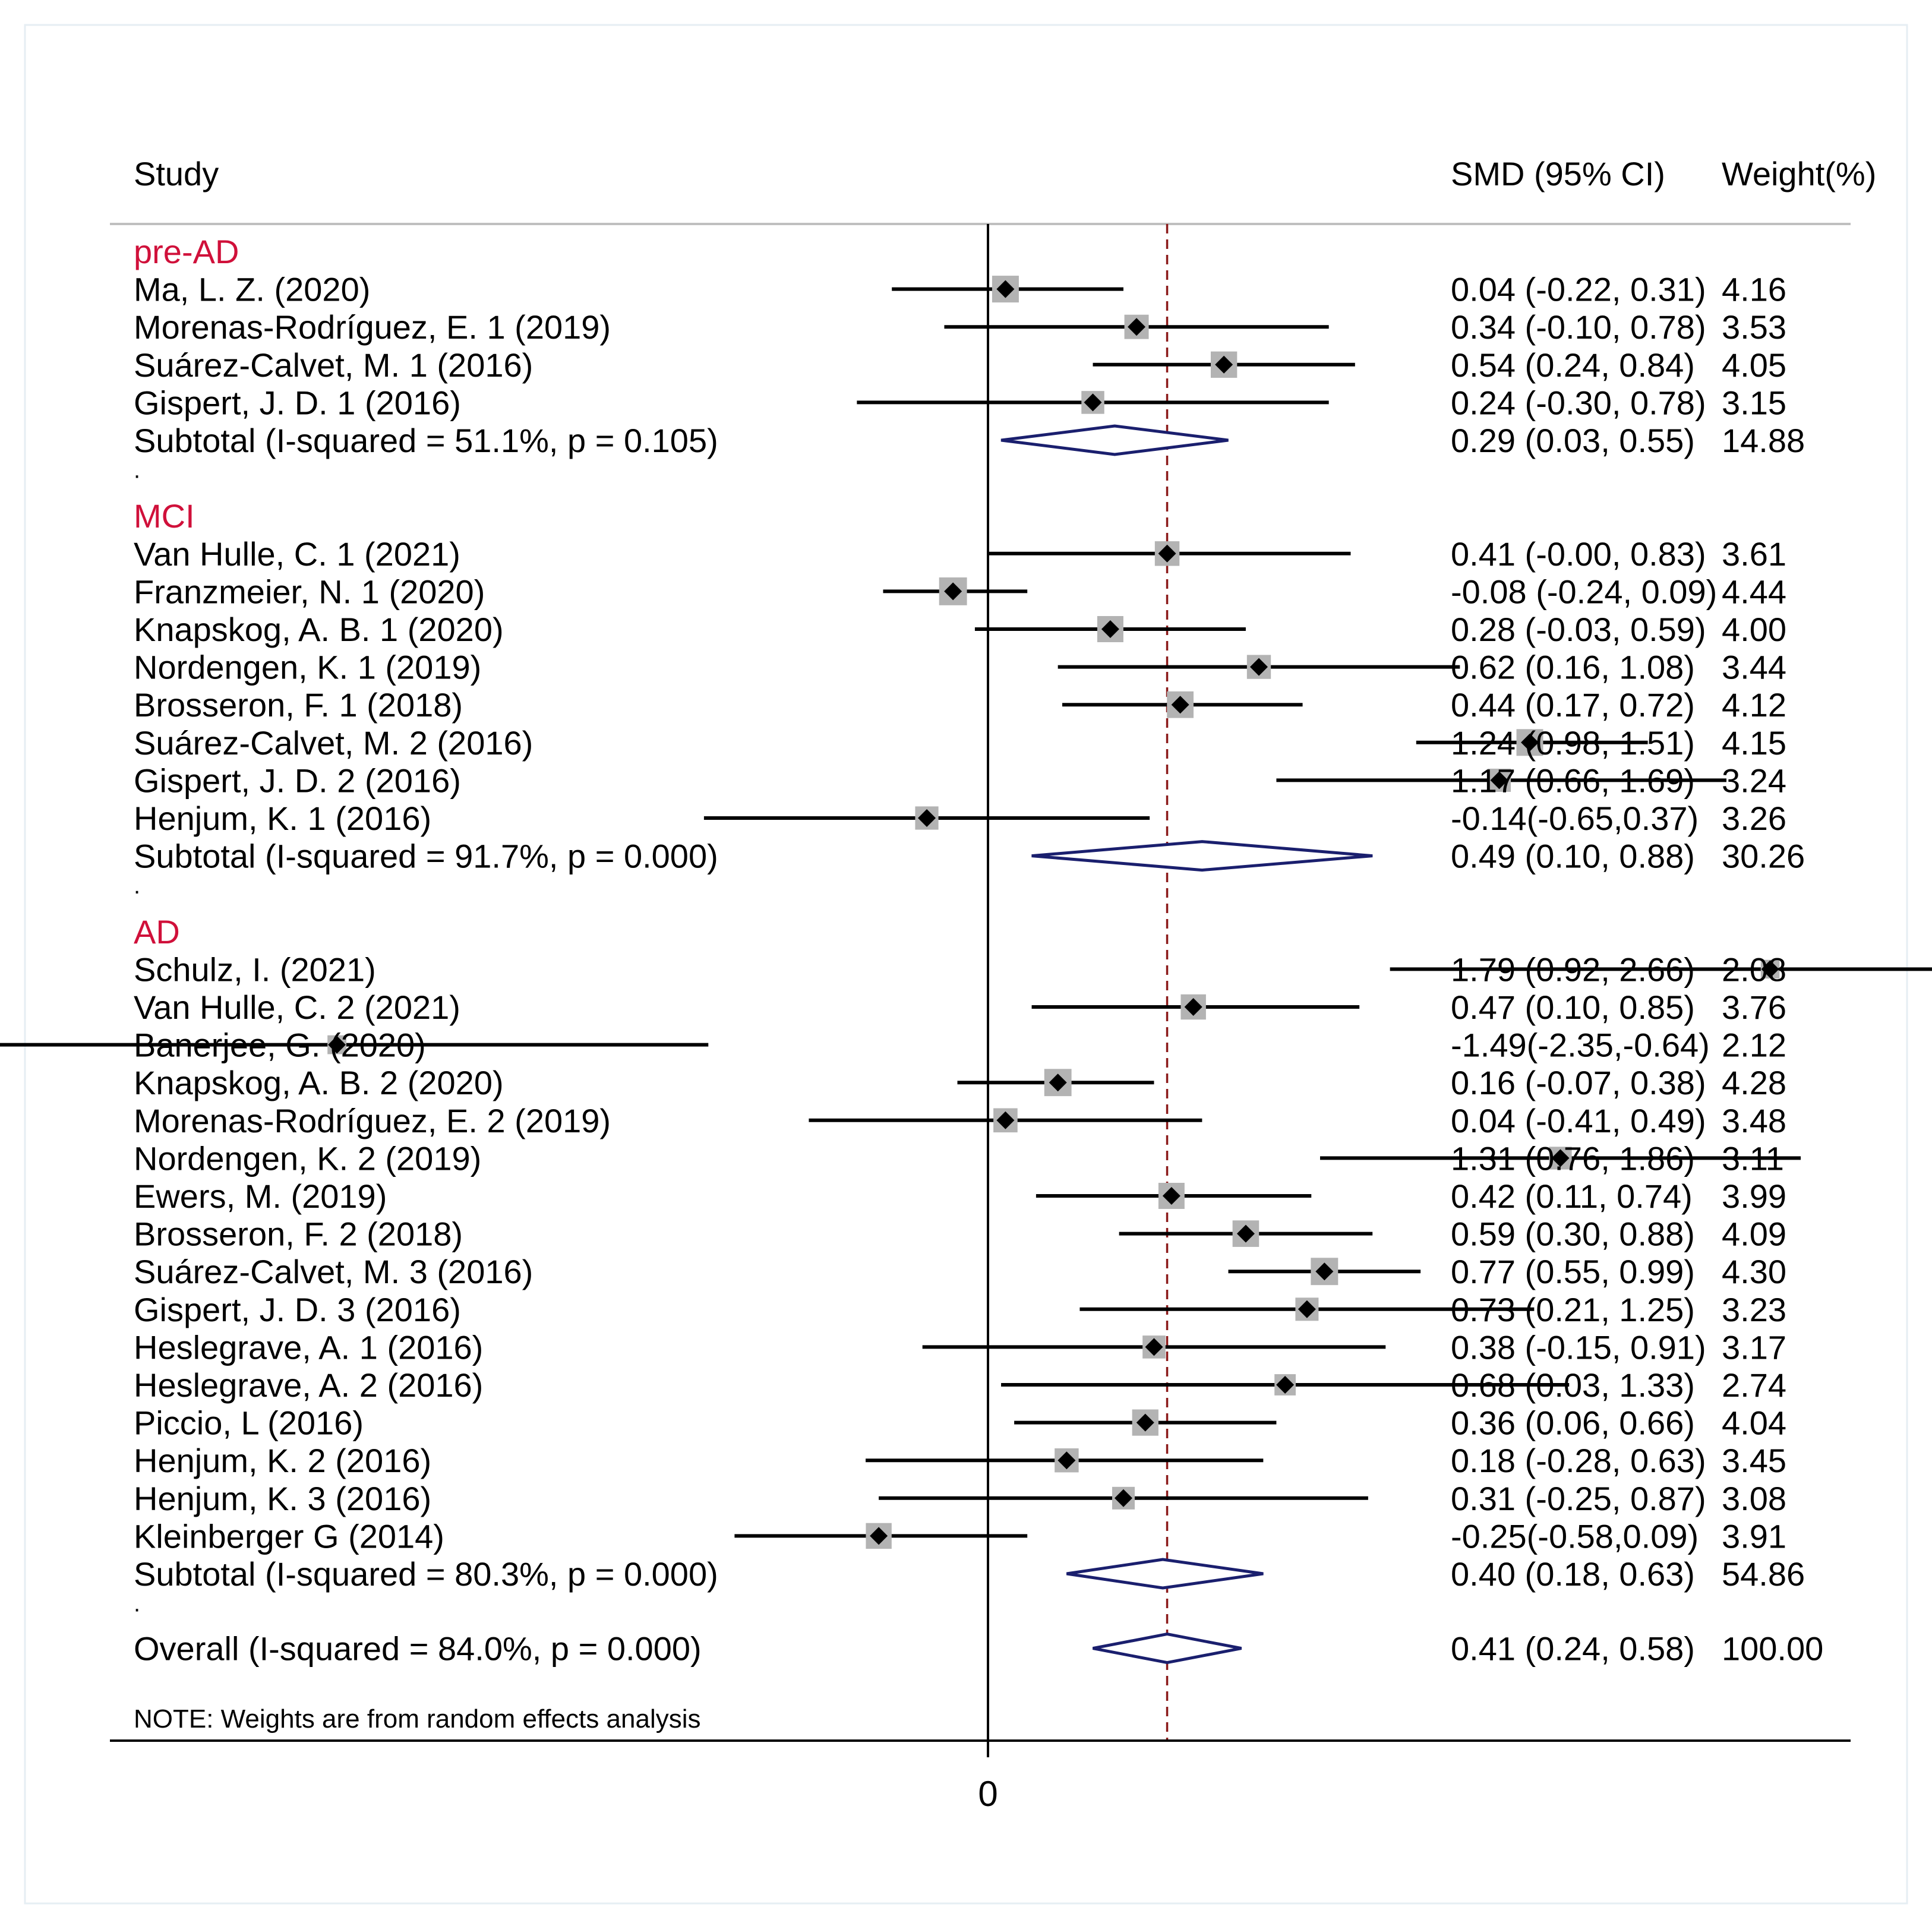 This screenshot has width=1932, height=1926. Describe the element at coordinates (297, 554) in the screenshot. I see `study-row-label: Van Hulle, C. 1 (2021)` at that location.